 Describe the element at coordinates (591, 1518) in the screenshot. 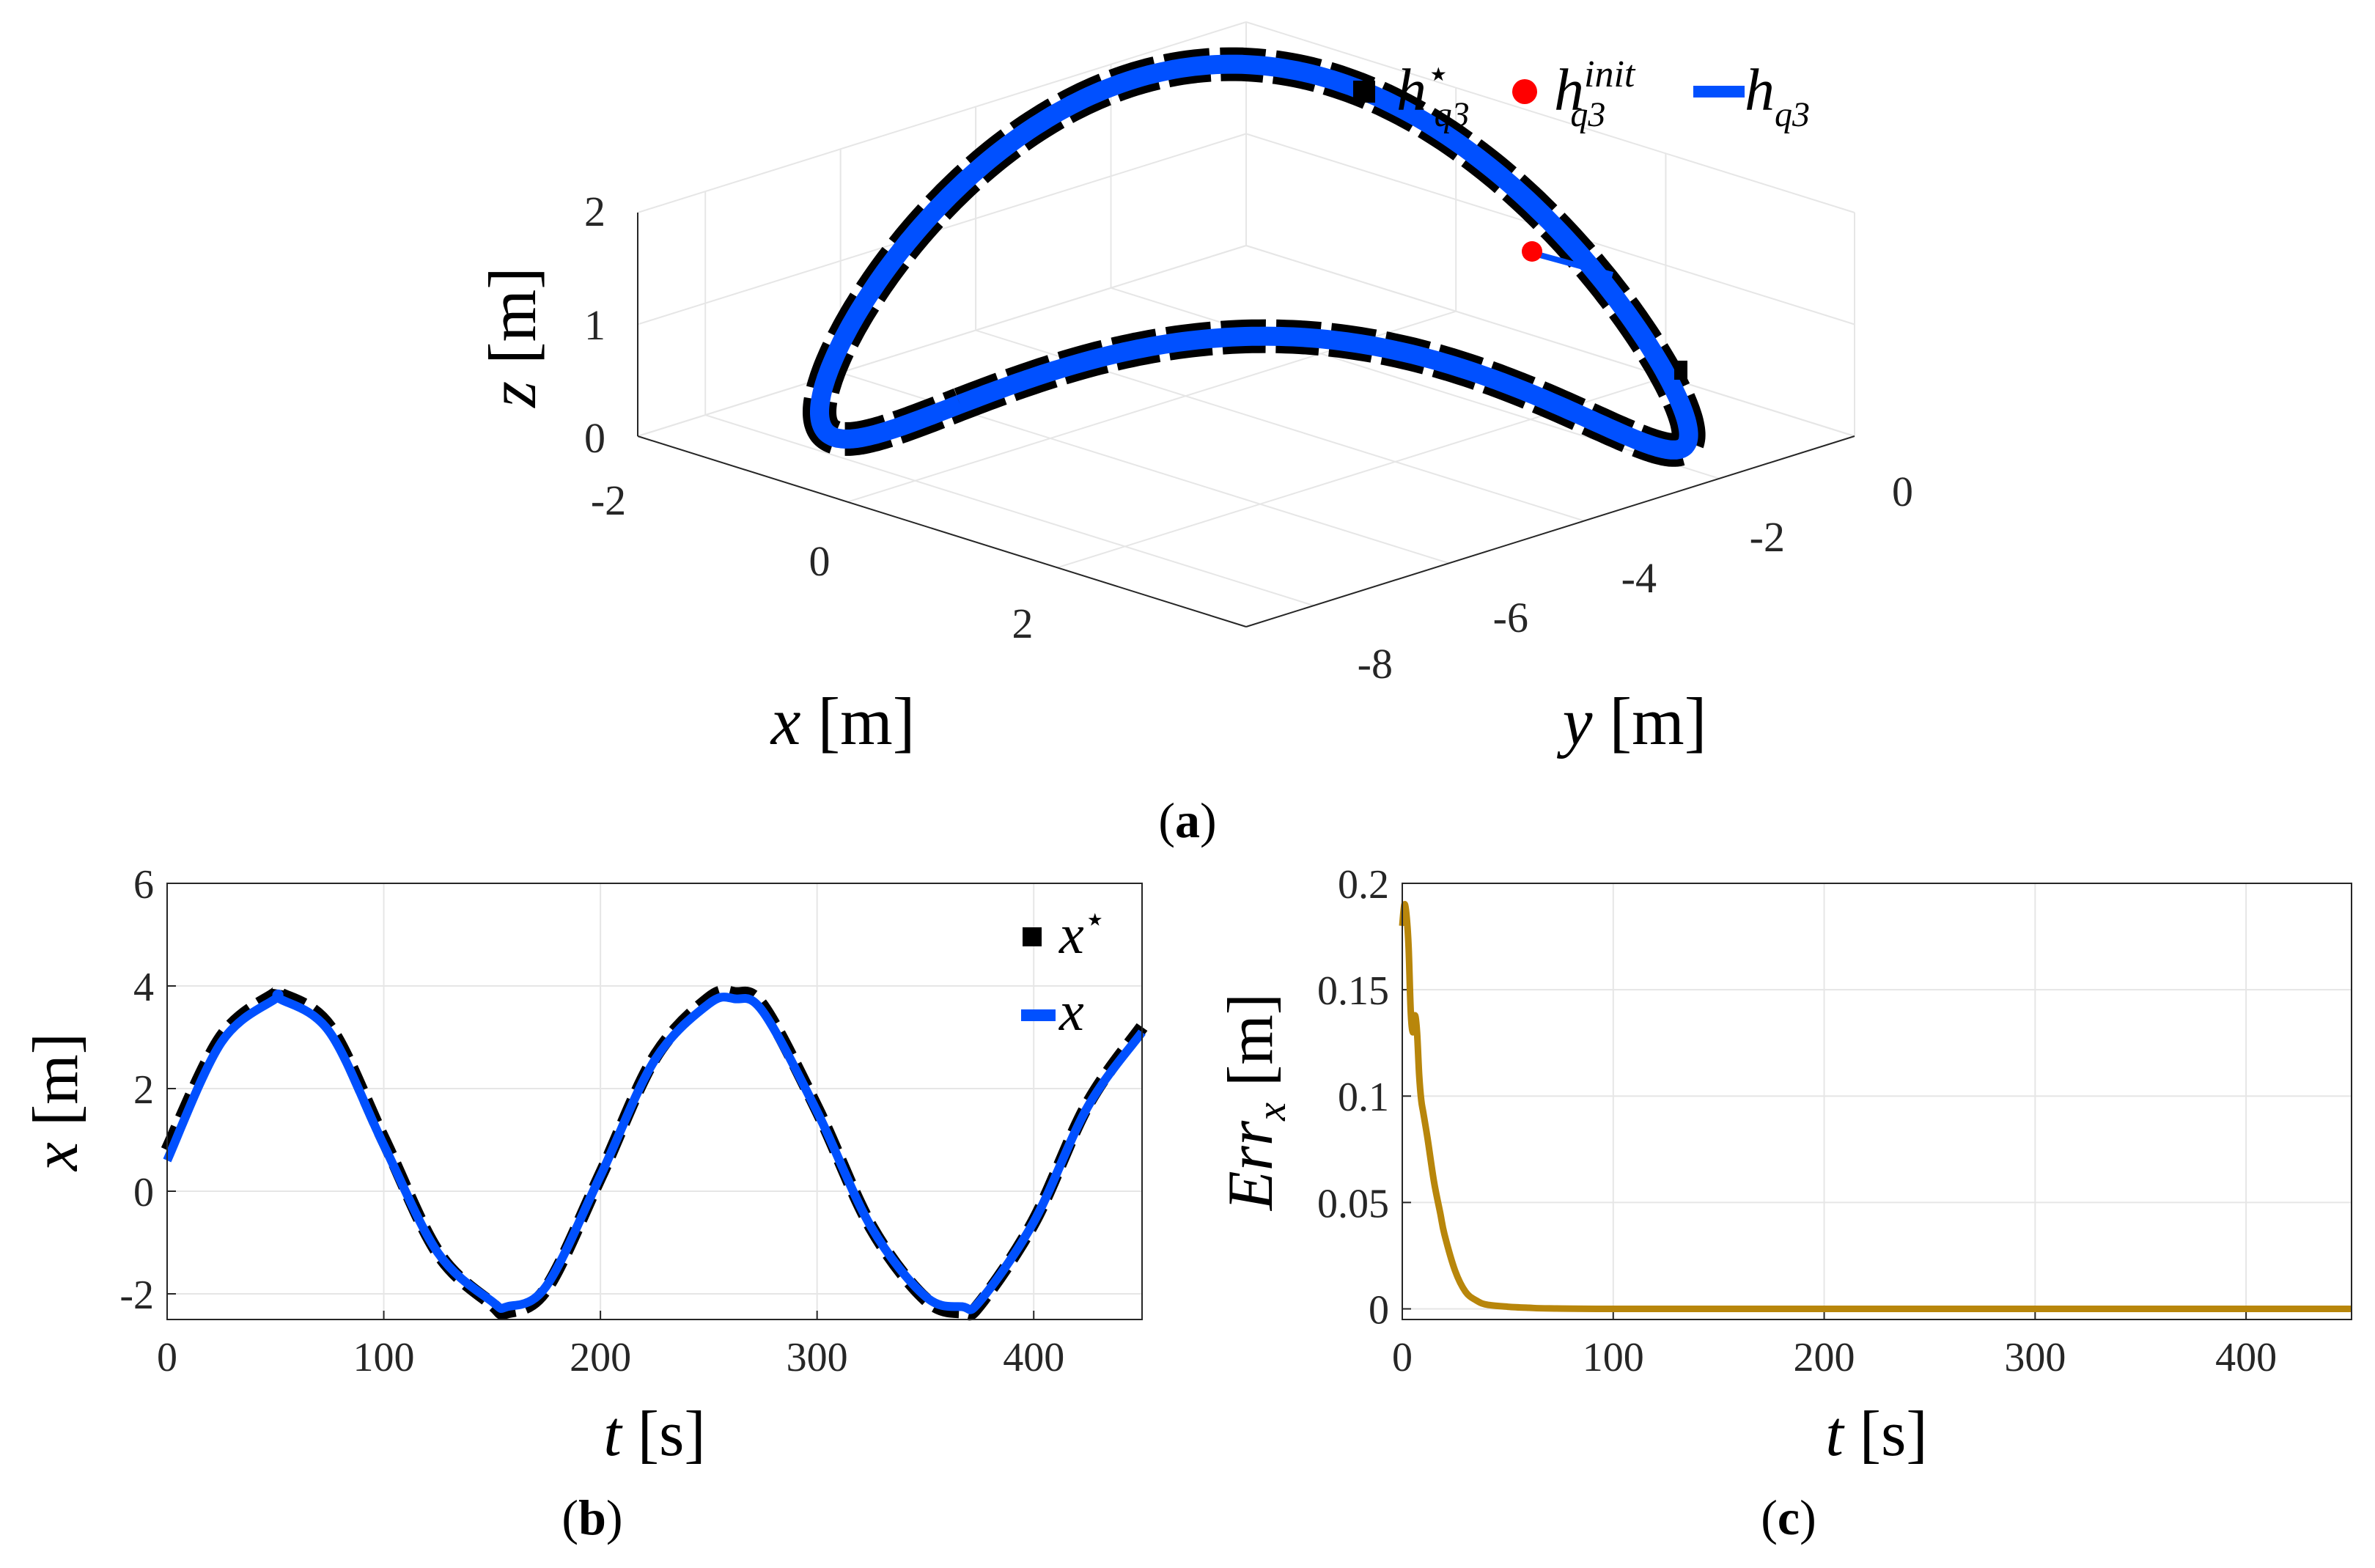

I see `caption-b: (b)` at that location.